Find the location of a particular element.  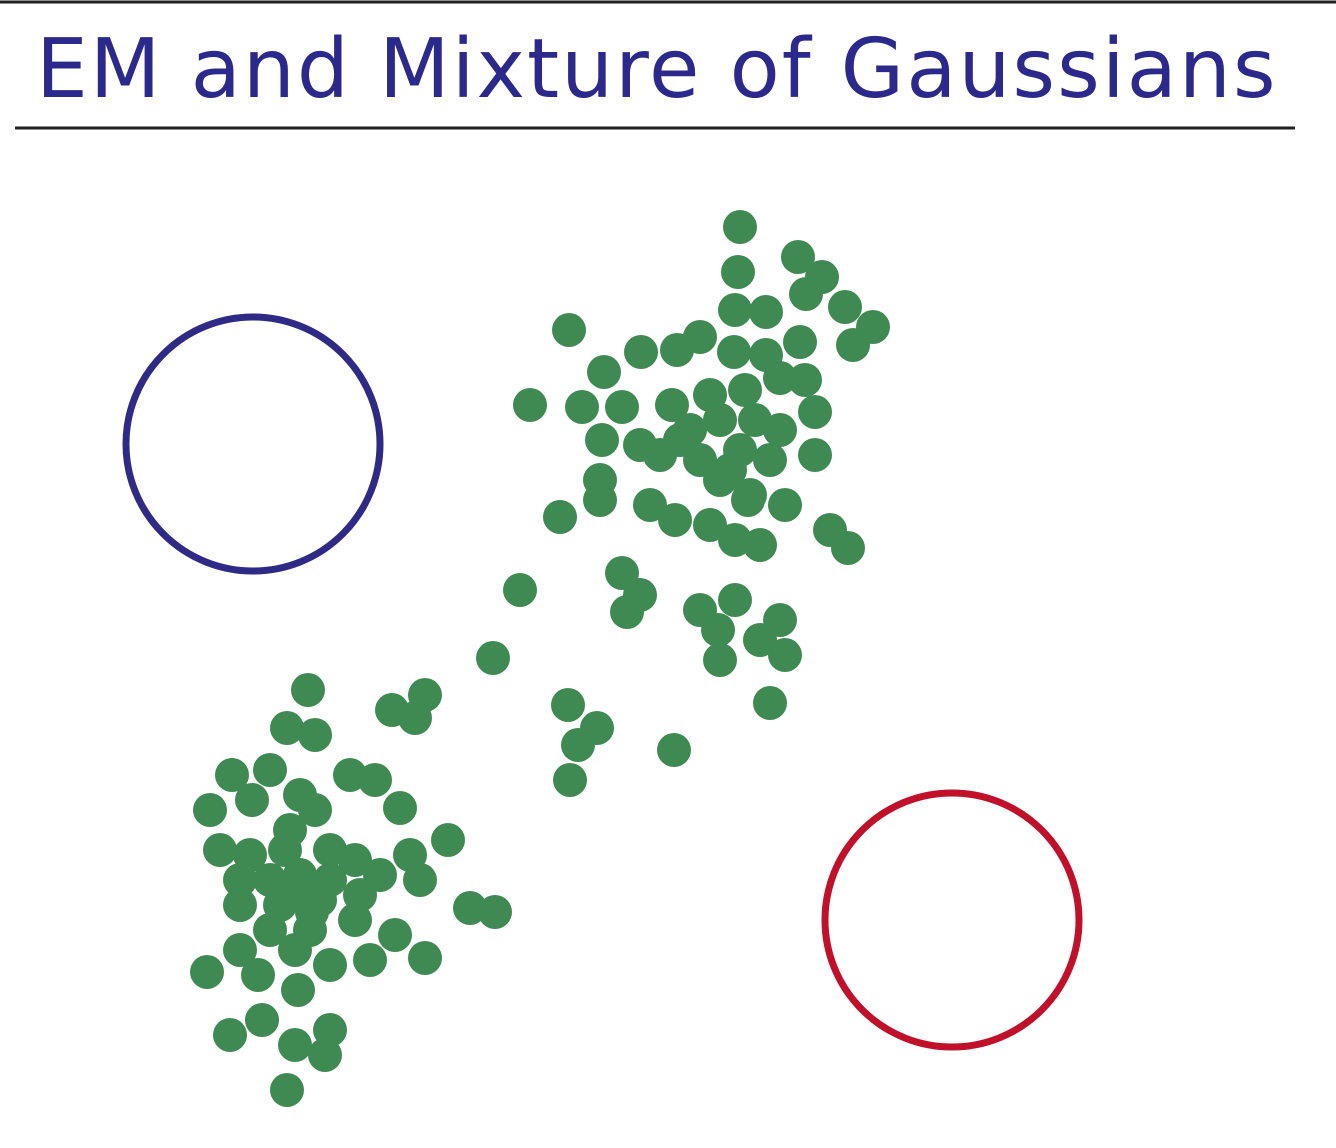

title: EM and Mixture of Gaussians is located at coordinates (657, 69).